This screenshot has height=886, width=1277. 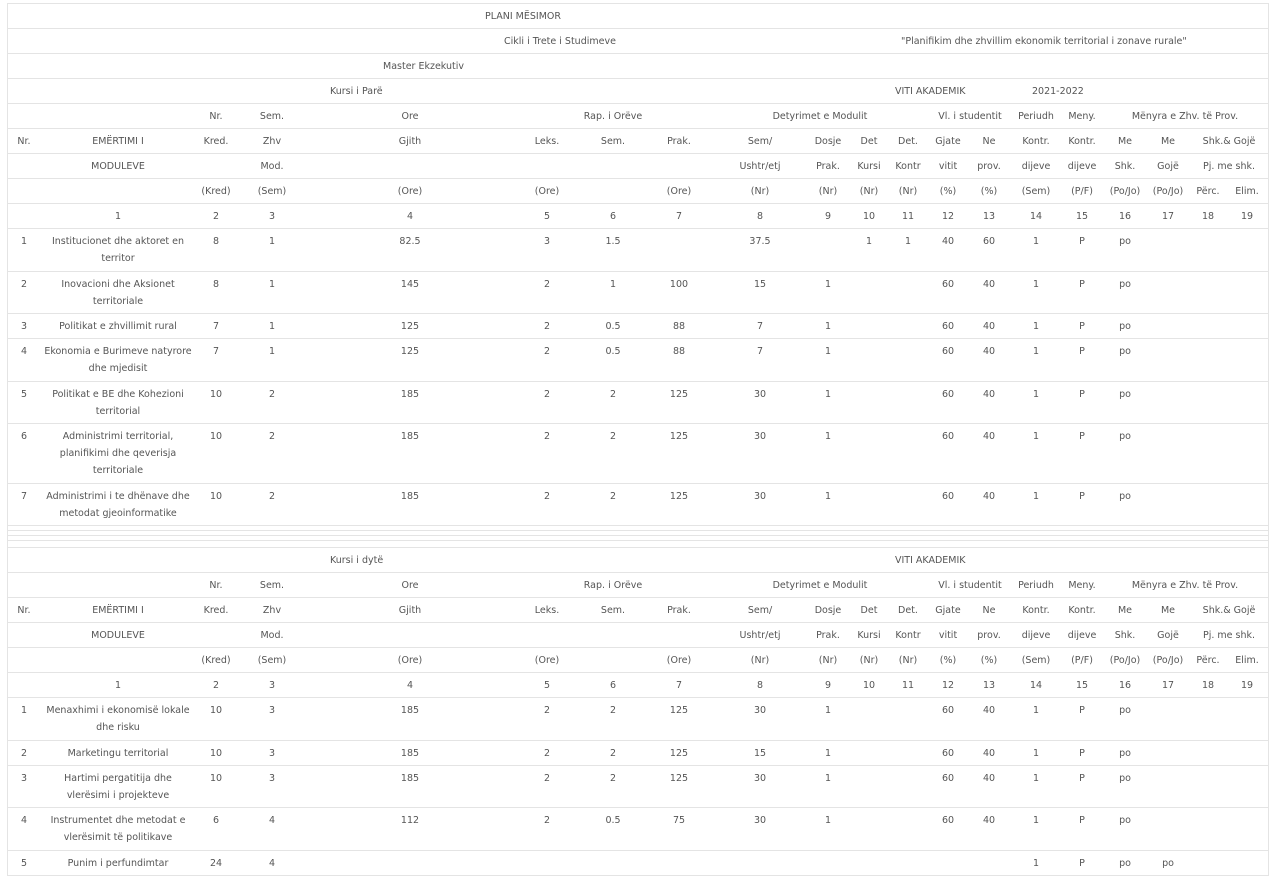 I want to click on y1-header2-det: Det, so click(x=869, y=141).